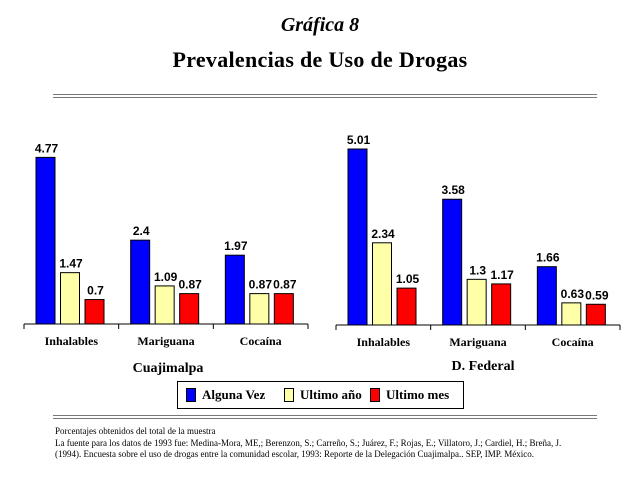 This screenshot has width=640, height=480. Describe the element at coordinates (320, 25) in the screenshot. I see `figure-number: Gráfica 8` at that location.